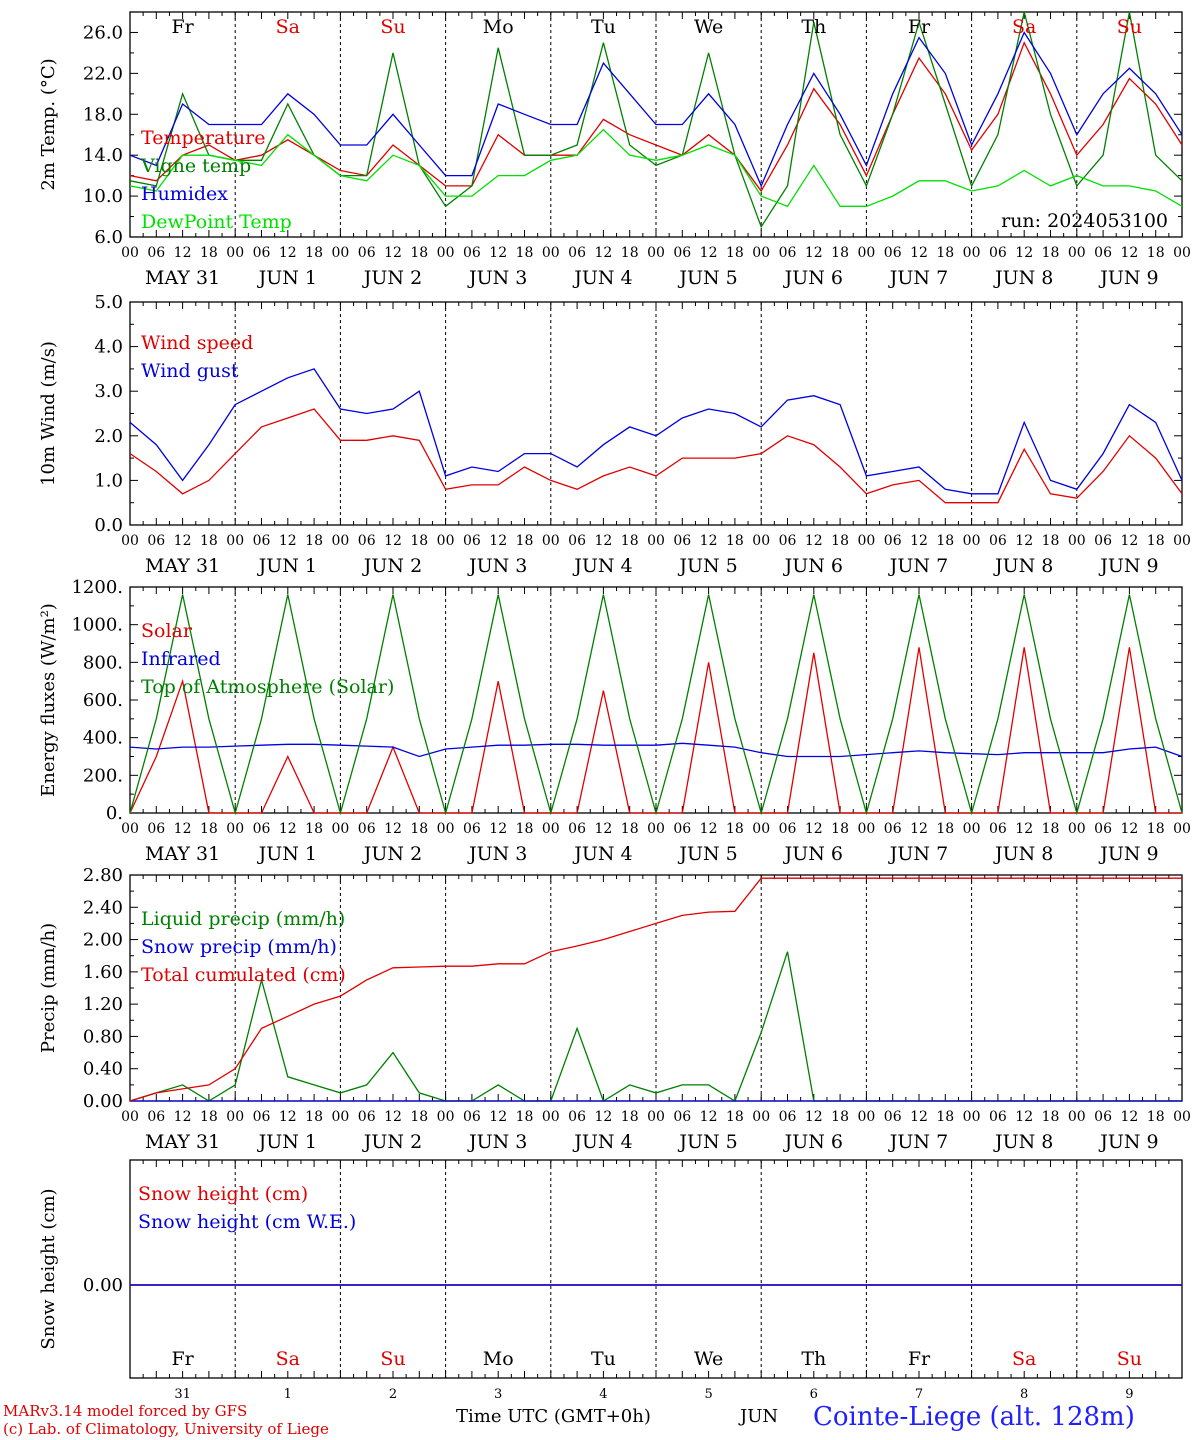  I want to click on date-label: JUN 5, so click(707, 278).